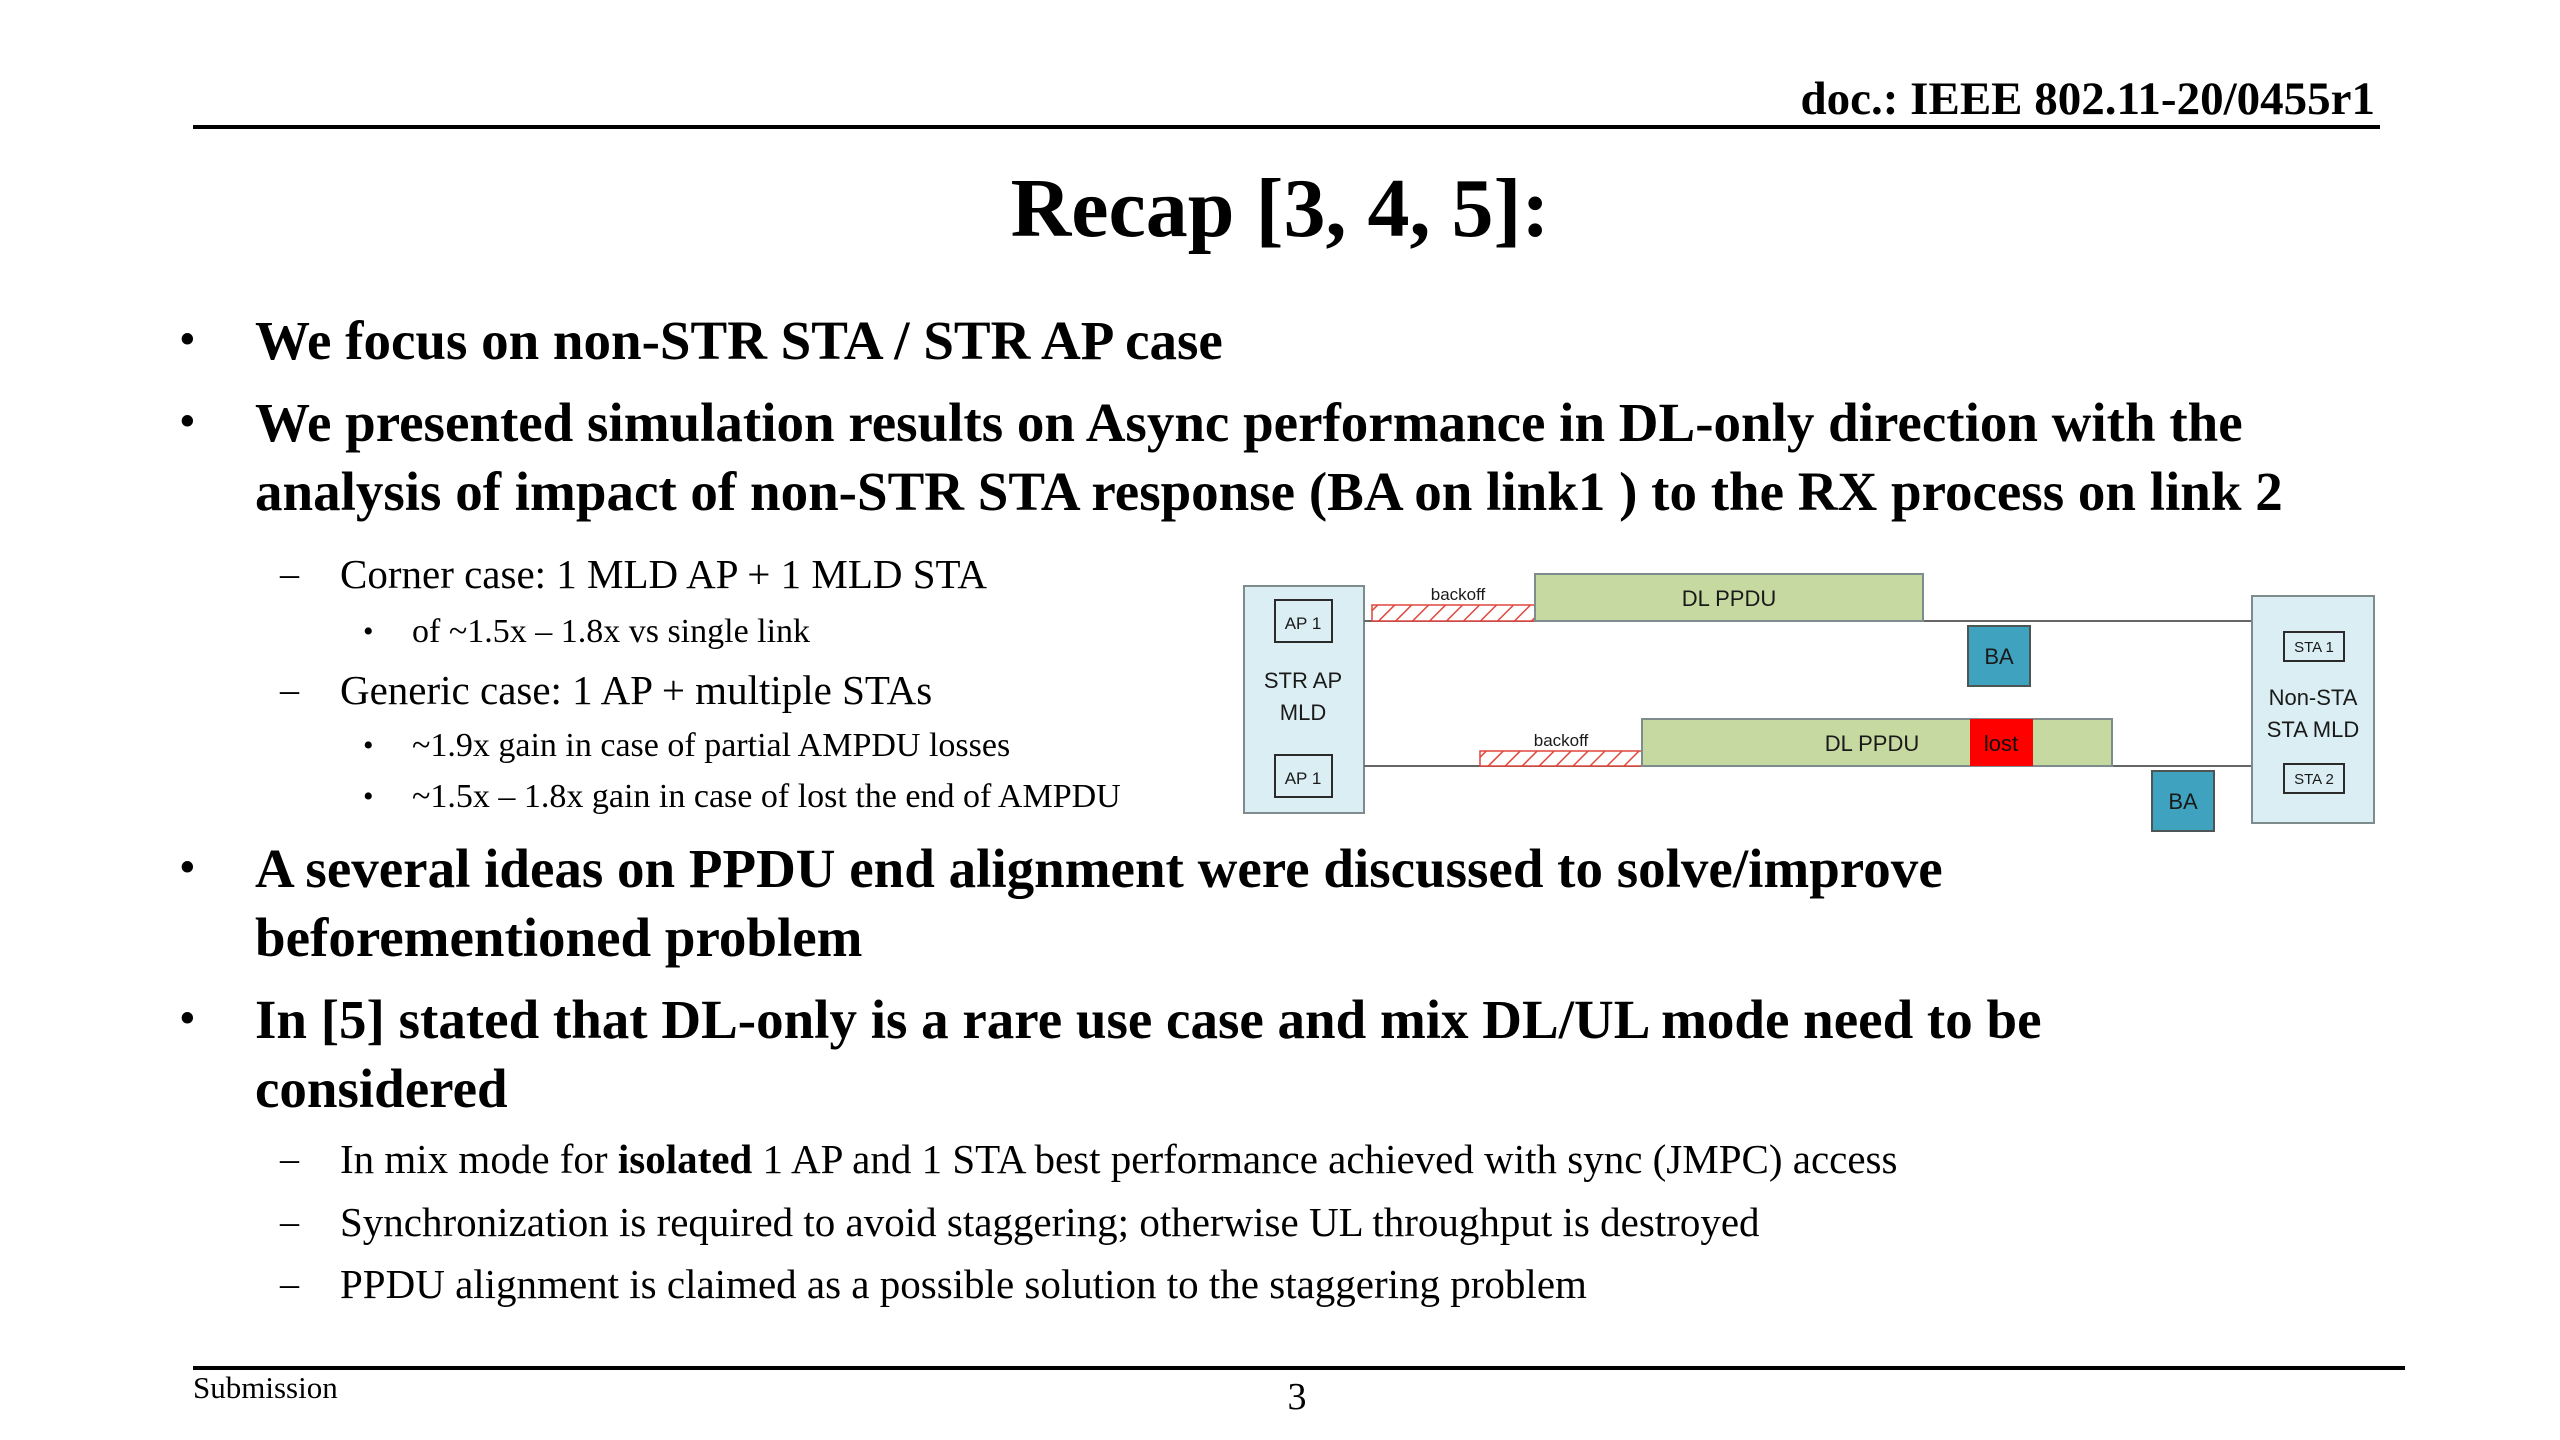 This screenshot has width=2560, height=1440. What do you see at coordinates (1286, 127) in the screenshot?
I see `header-rule` at bounding box center [1286, 127].